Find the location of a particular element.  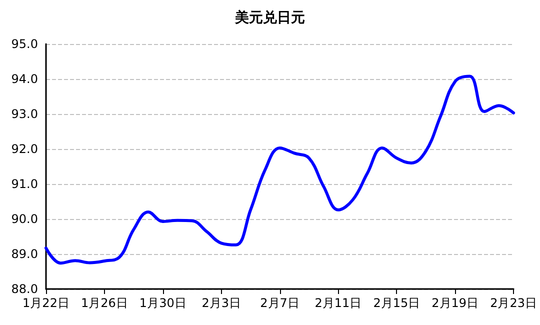

chart-title: 美元兑日元 is located at coordinates (269, 17).